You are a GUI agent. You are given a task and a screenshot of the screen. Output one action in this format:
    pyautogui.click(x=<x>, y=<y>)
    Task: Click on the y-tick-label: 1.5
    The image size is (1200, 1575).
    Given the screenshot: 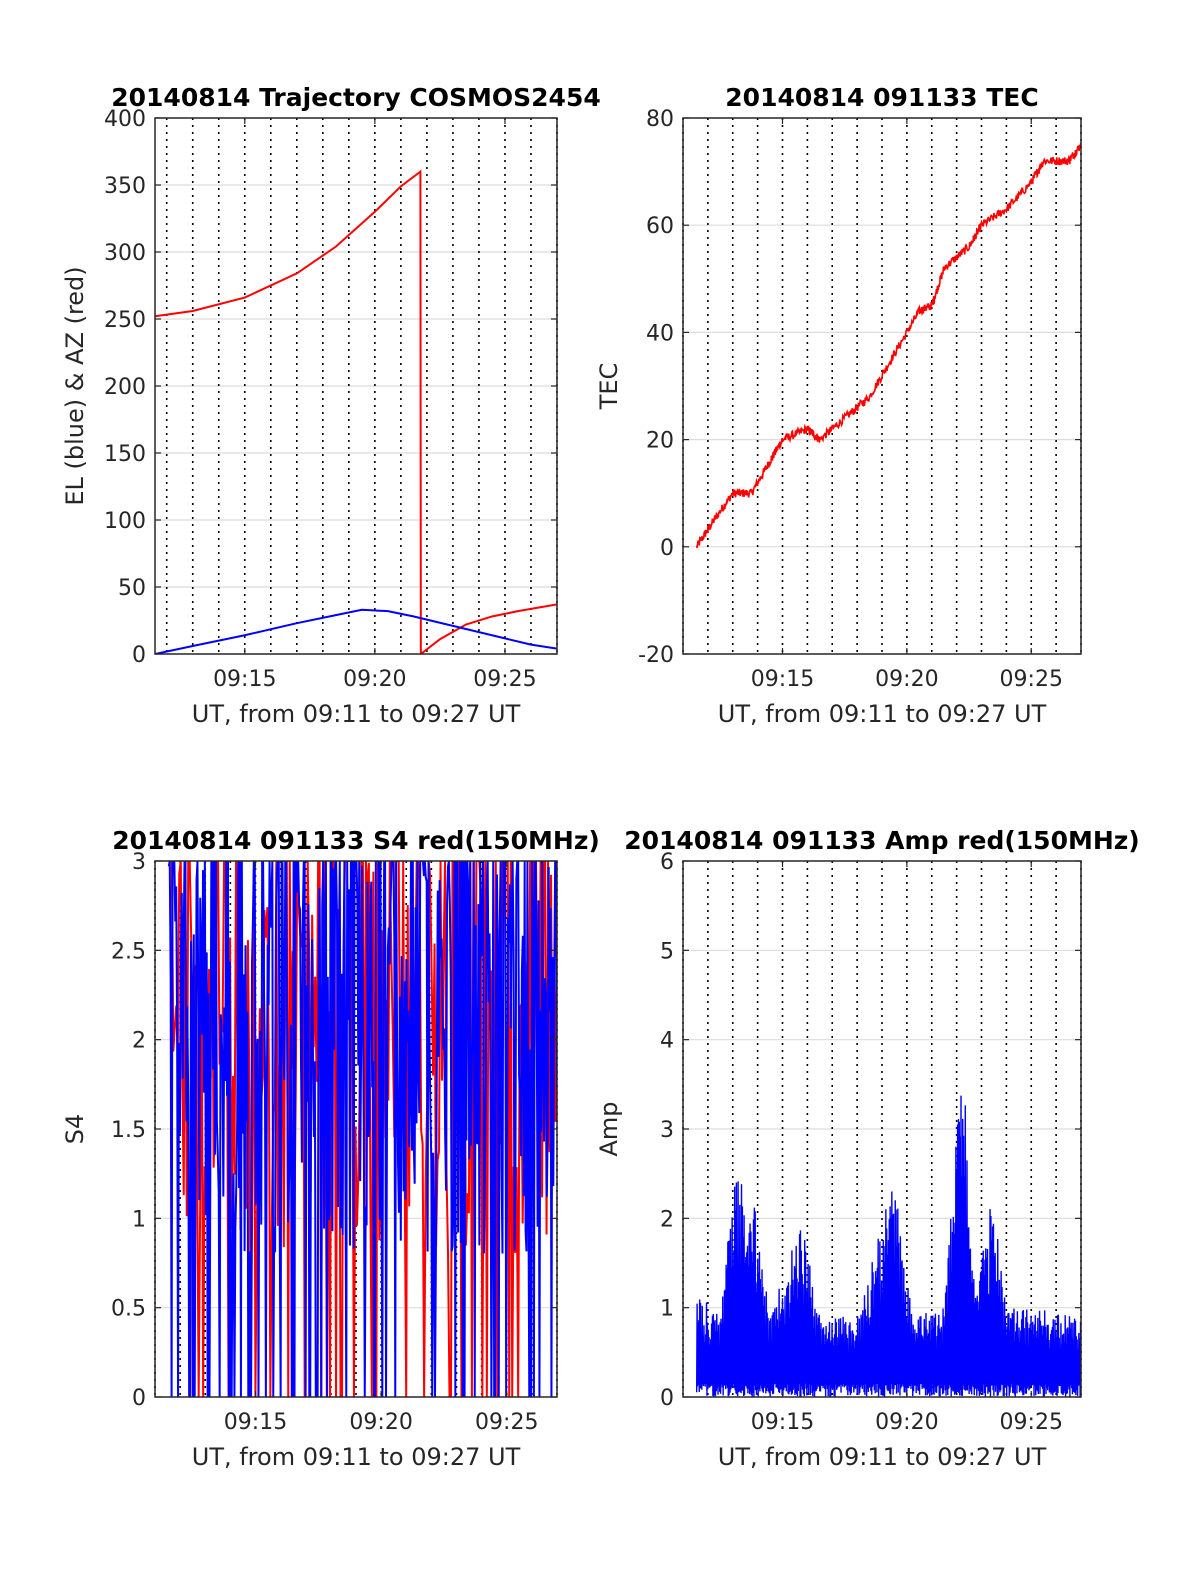 What is the action you would take?
    pyautogui.click(x=128, y=1130)
    